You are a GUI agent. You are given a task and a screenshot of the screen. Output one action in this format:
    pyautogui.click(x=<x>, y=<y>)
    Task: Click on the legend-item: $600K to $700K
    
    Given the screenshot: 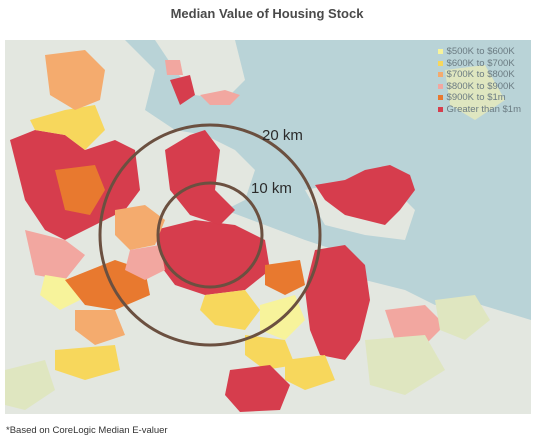 What is the action you would take?
    pyautogui.click(x=479, y=63)
    